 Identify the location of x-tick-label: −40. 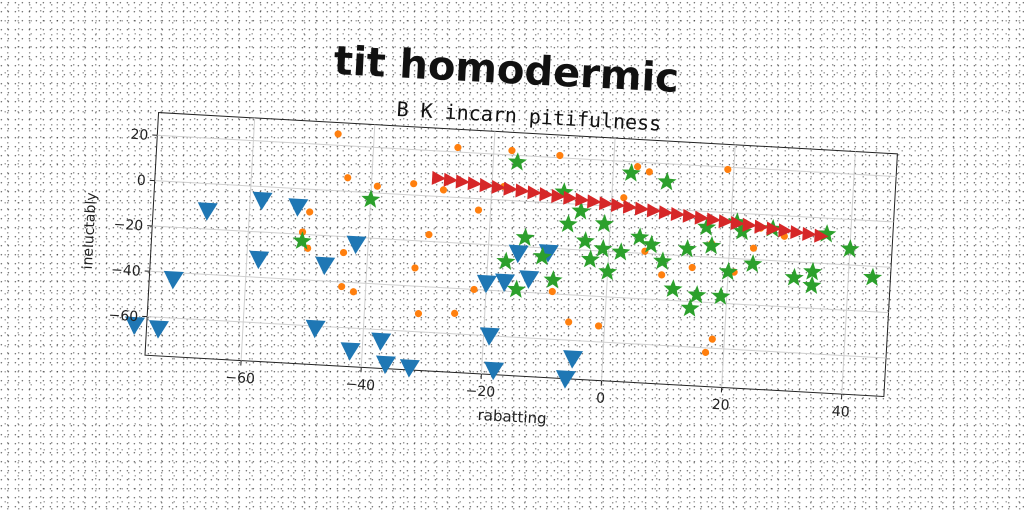
(360, 385).